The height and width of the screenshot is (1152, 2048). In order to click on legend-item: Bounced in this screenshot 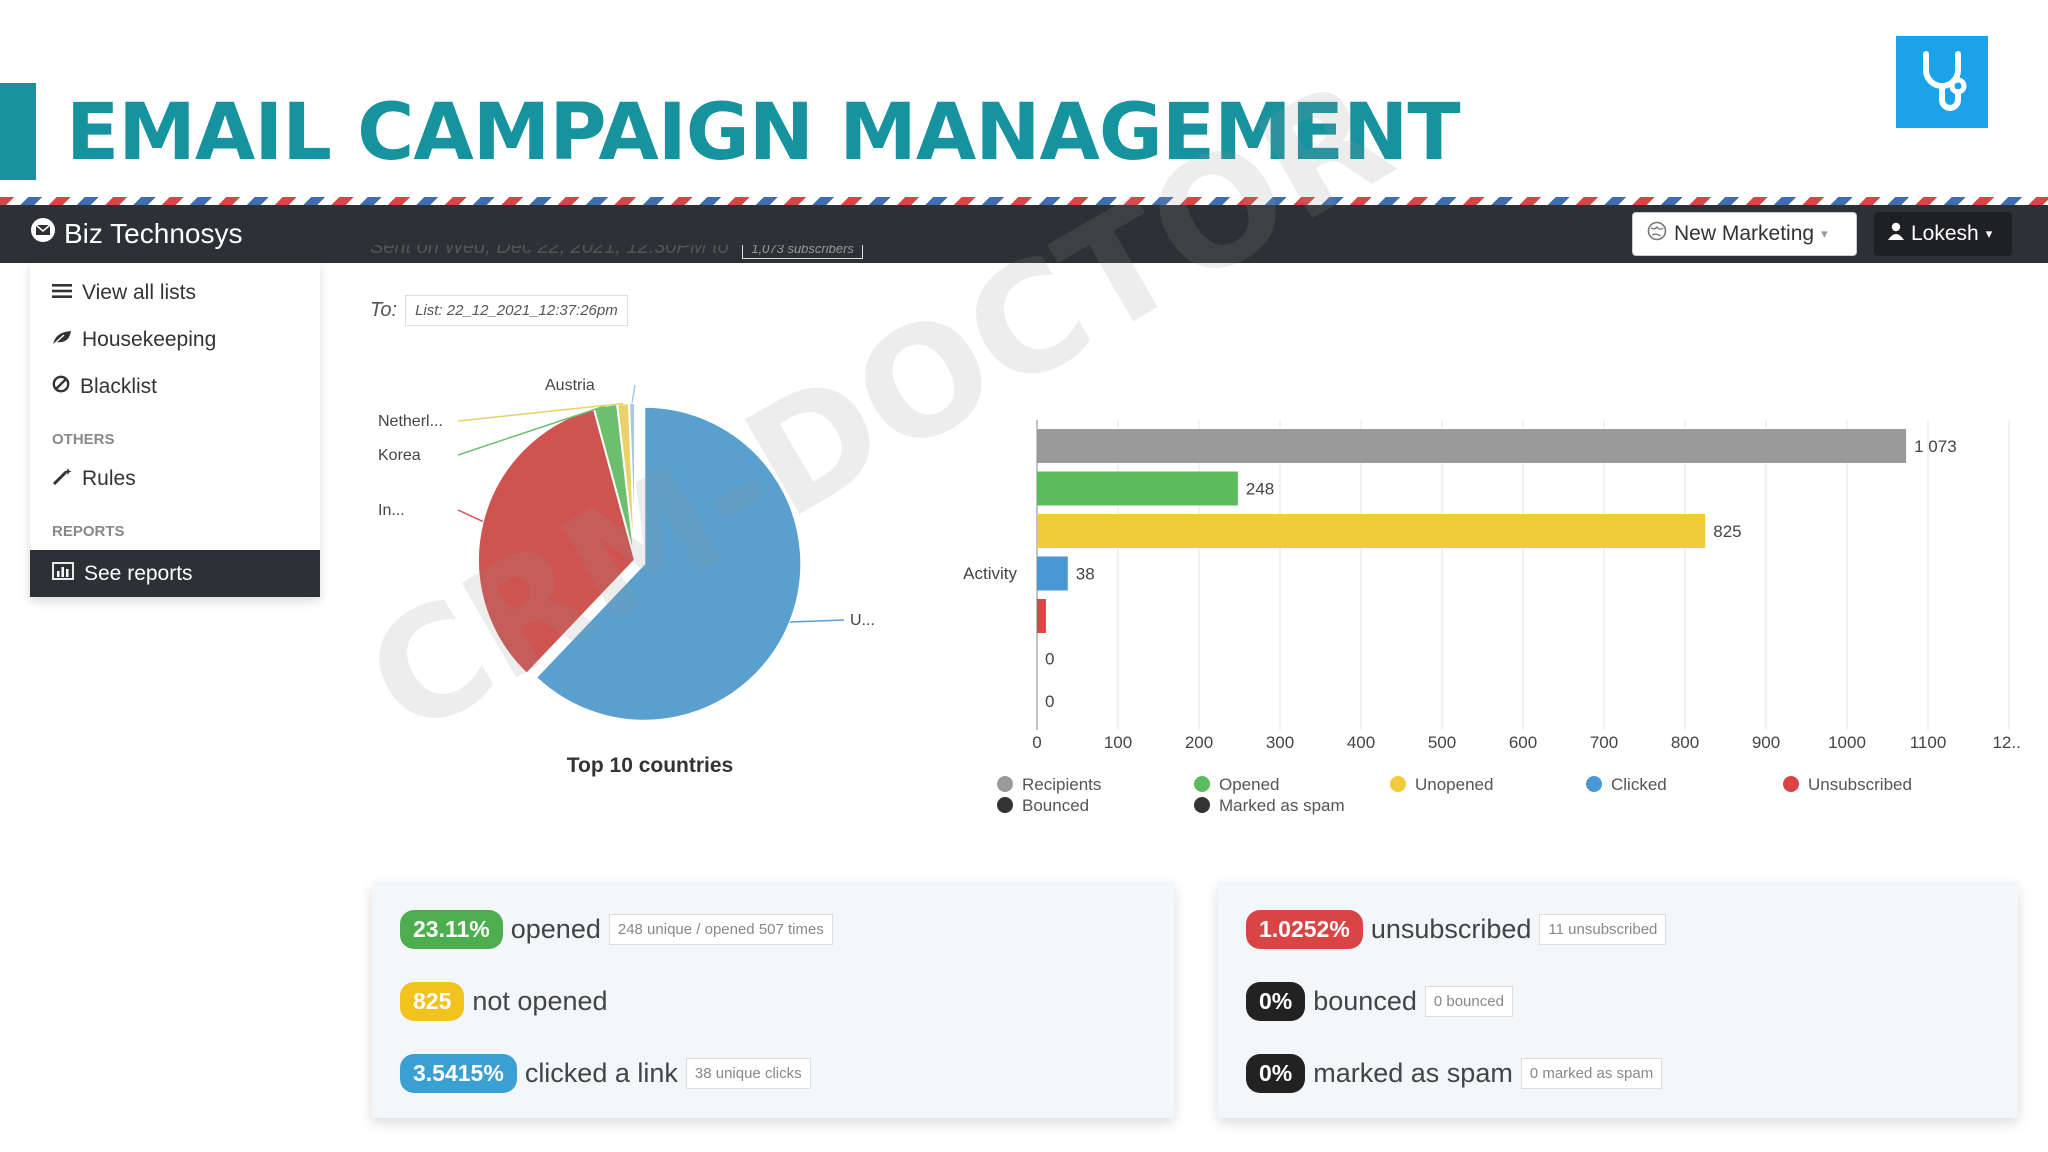, I will do `click(1055, 805)`.